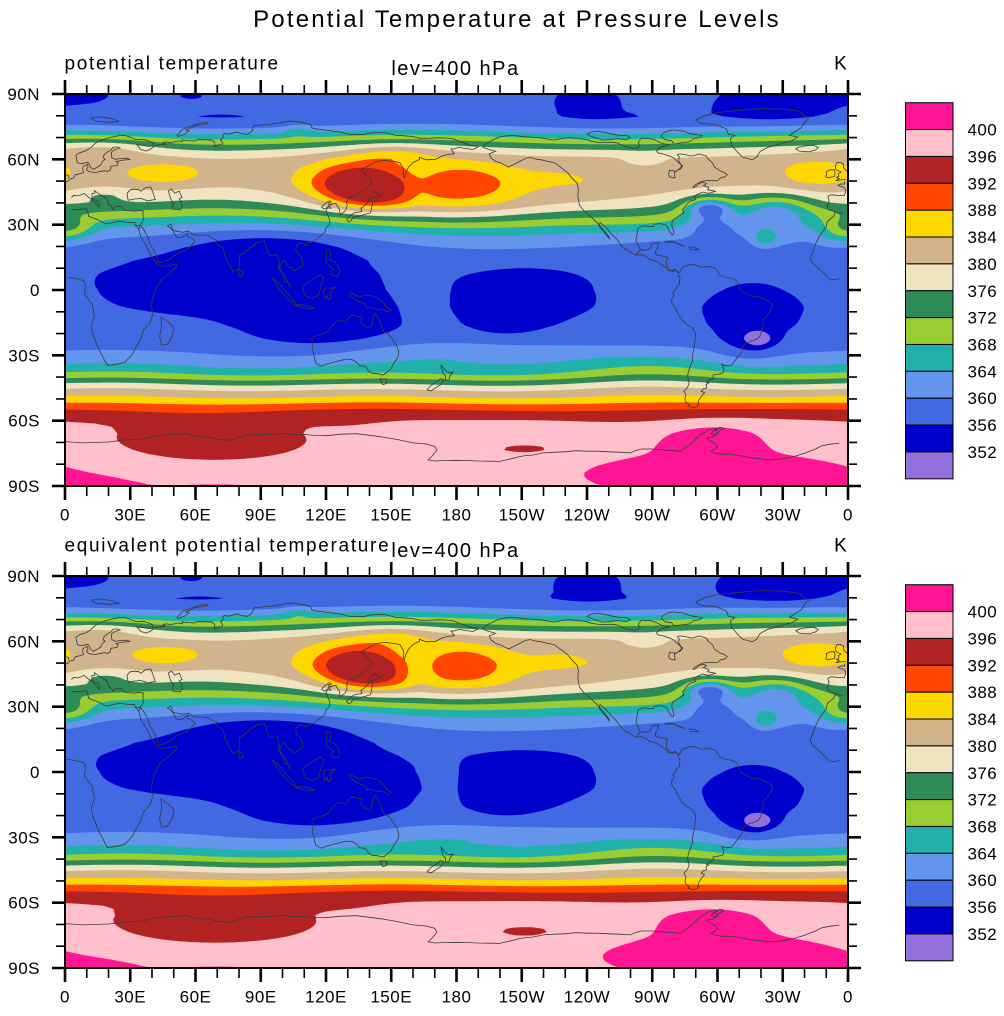  Describe the element at coordinates (172, 64) in the screenshot. I see `svg-text: potential temperature` at that location.